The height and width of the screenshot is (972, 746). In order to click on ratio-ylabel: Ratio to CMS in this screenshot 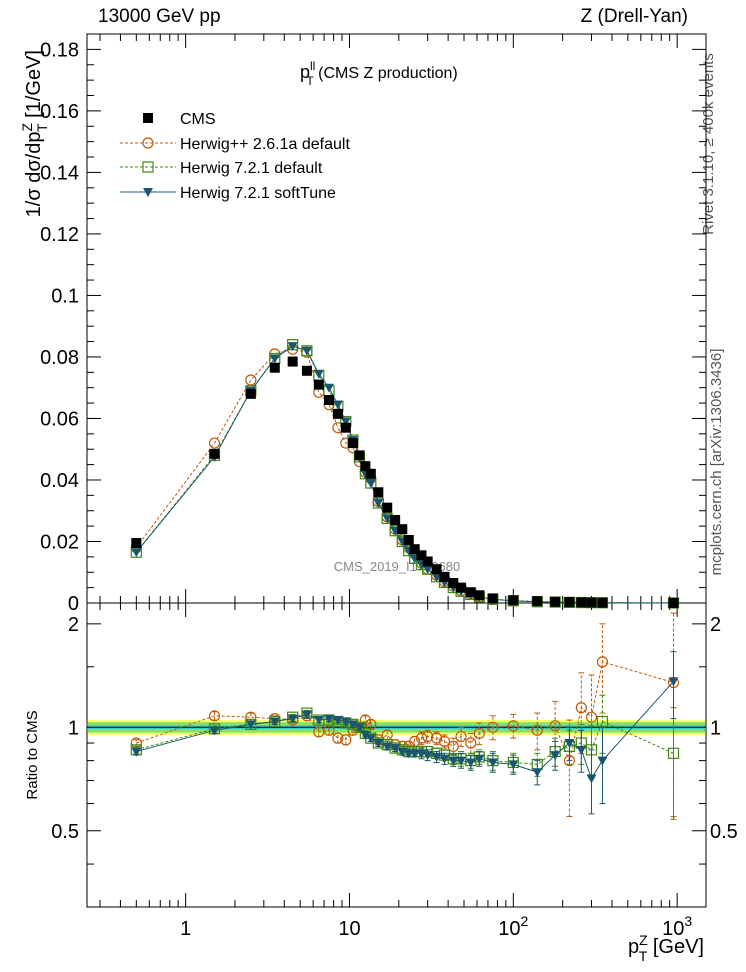, I will do `click(32, 754)`.